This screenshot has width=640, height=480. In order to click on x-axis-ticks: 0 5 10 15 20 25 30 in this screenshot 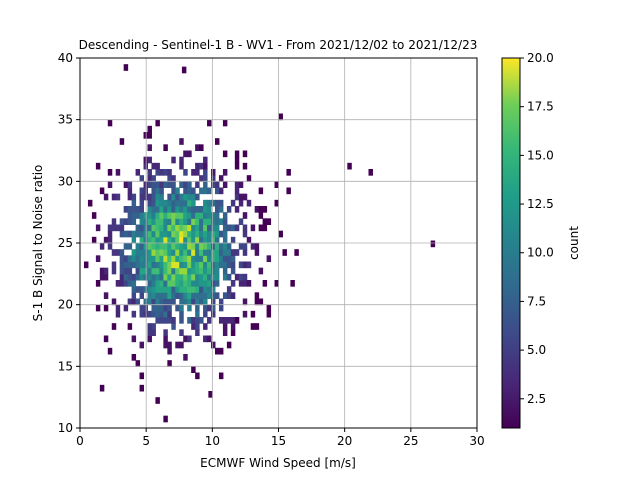, I will do `click(280, 438)`.